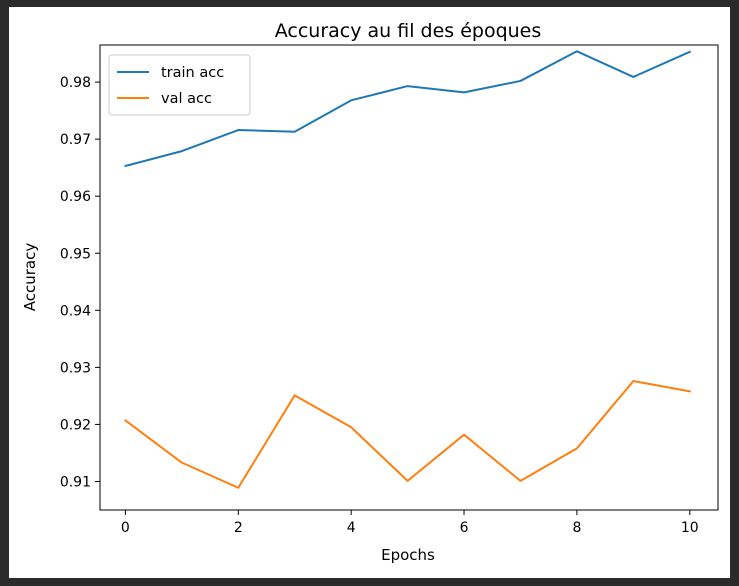 The height and width of the screenshot is (586, 739). What do you see at coordinates (125, 528) in the screenshot?
I see `x-tick-label: 0` at bounding box center [125, 528].